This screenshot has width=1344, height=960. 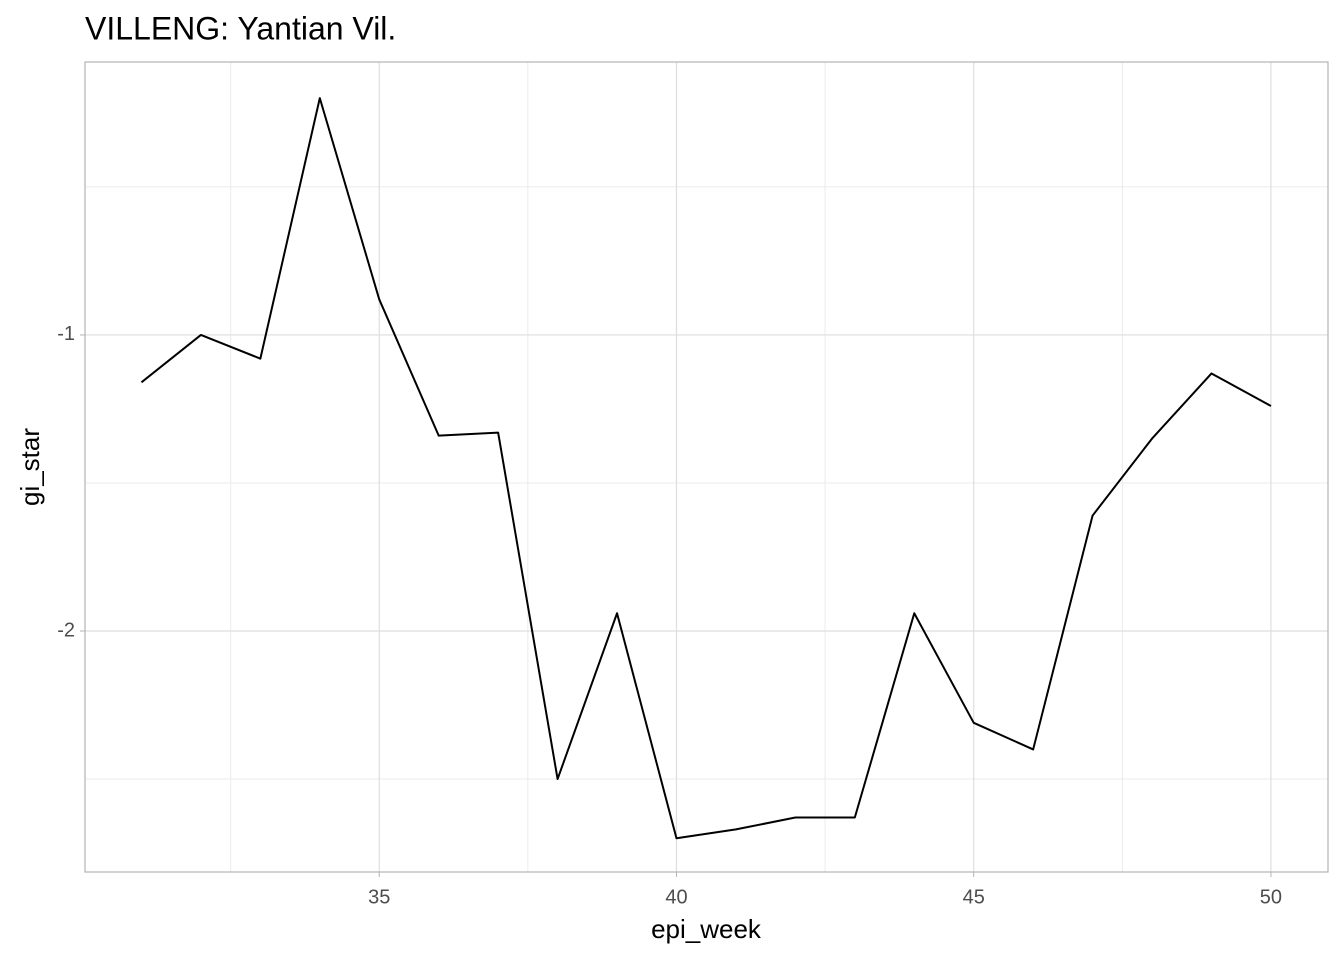 What do you see at coordinates (1271, 897) in the screenshot?
I see `x-tick-label: 50` at bounding box center [1271, 897].